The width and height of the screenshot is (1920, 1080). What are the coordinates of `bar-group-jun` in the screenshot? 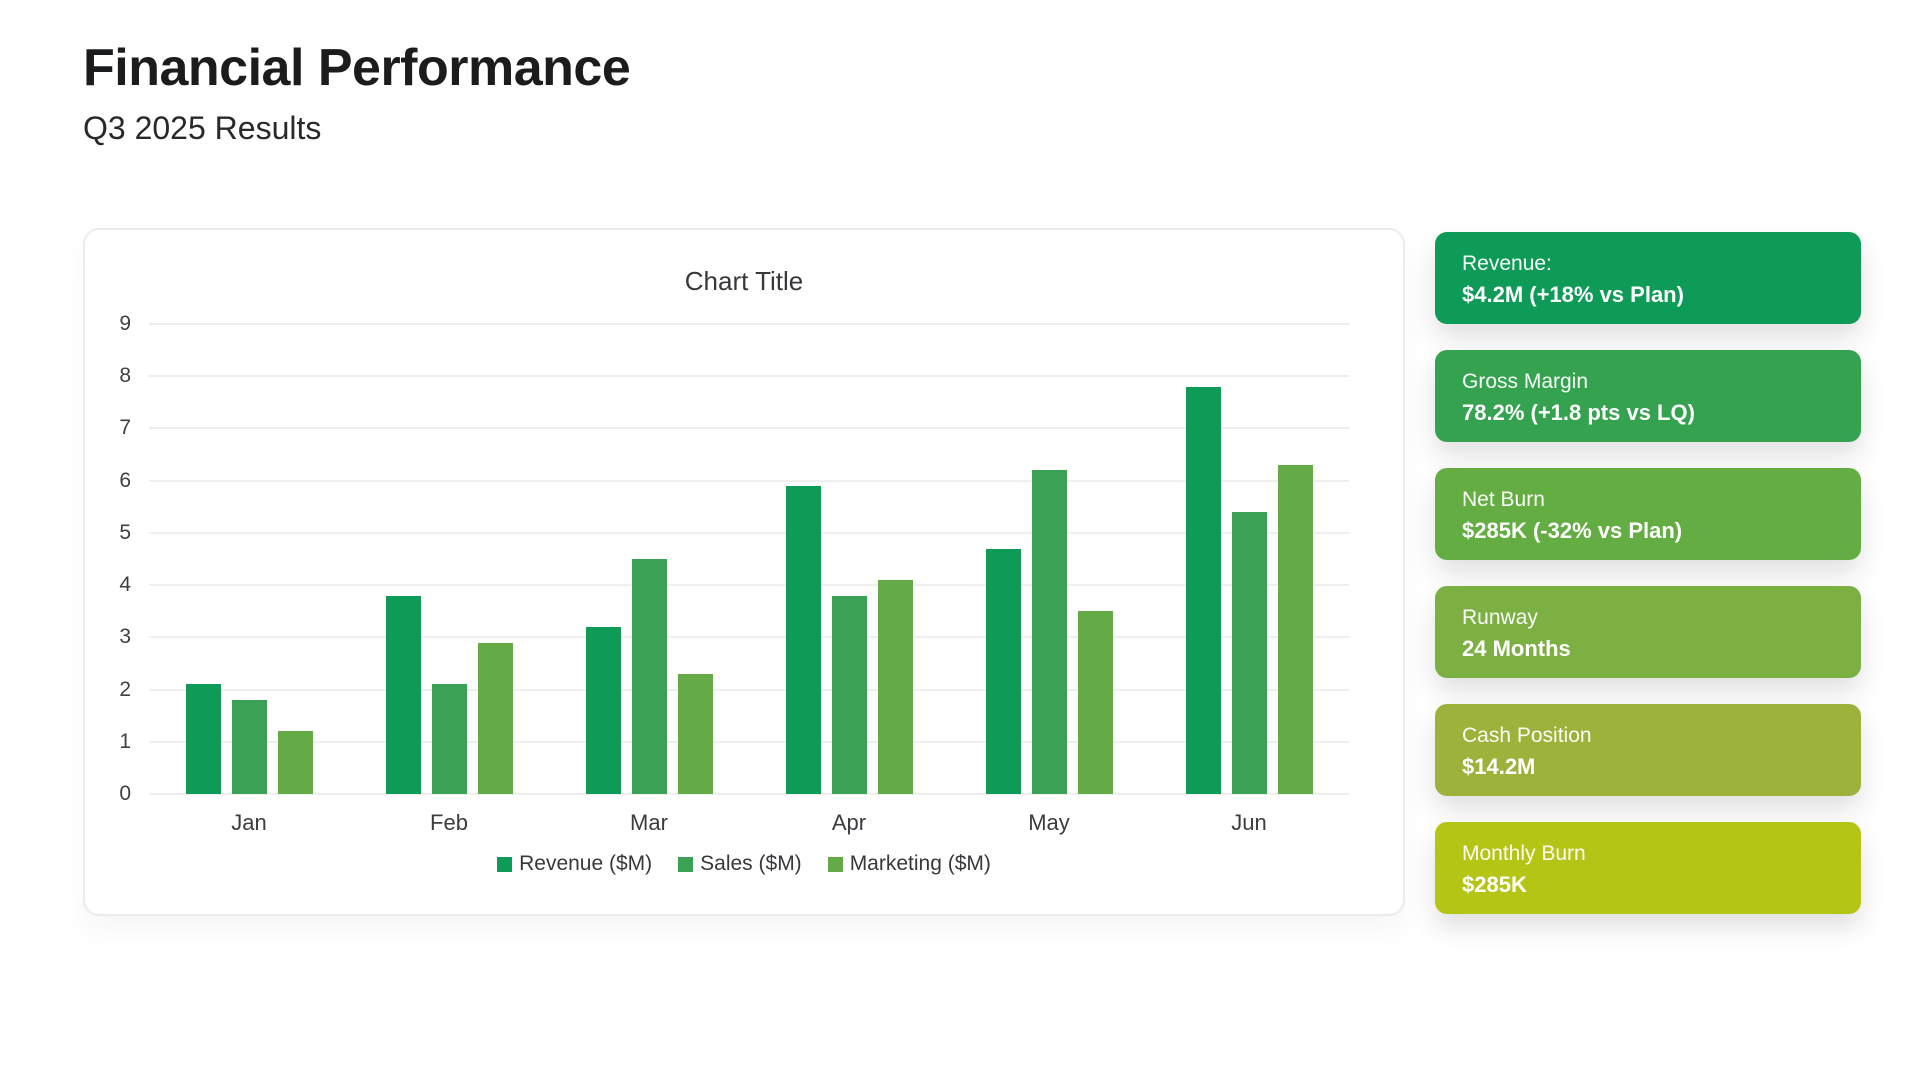 It's located at (1249, 559).